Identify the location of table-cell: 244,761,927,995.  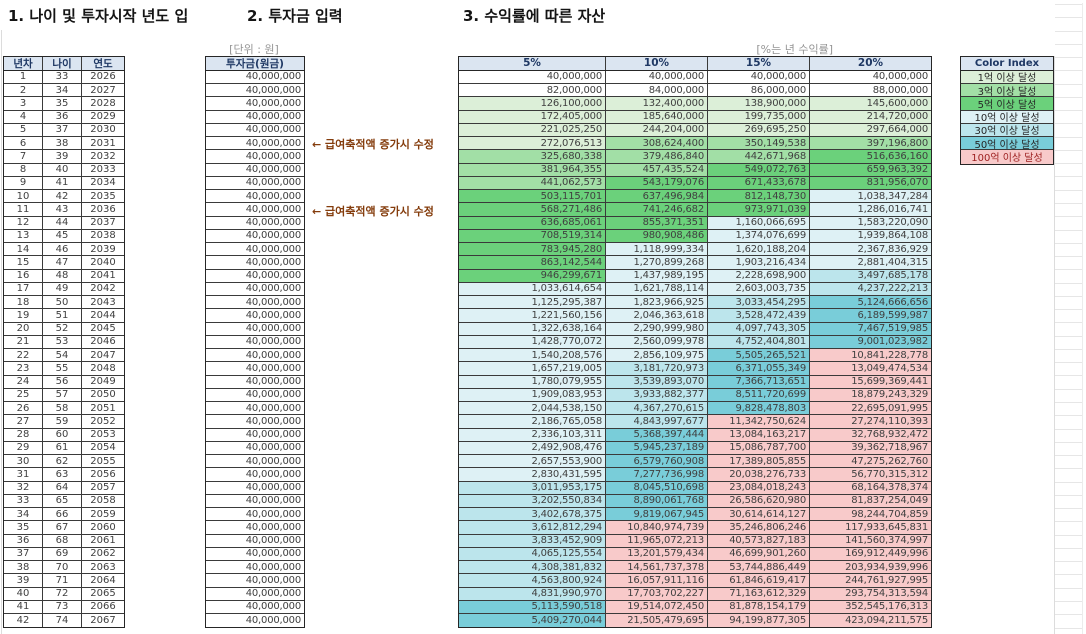
(870, 580).